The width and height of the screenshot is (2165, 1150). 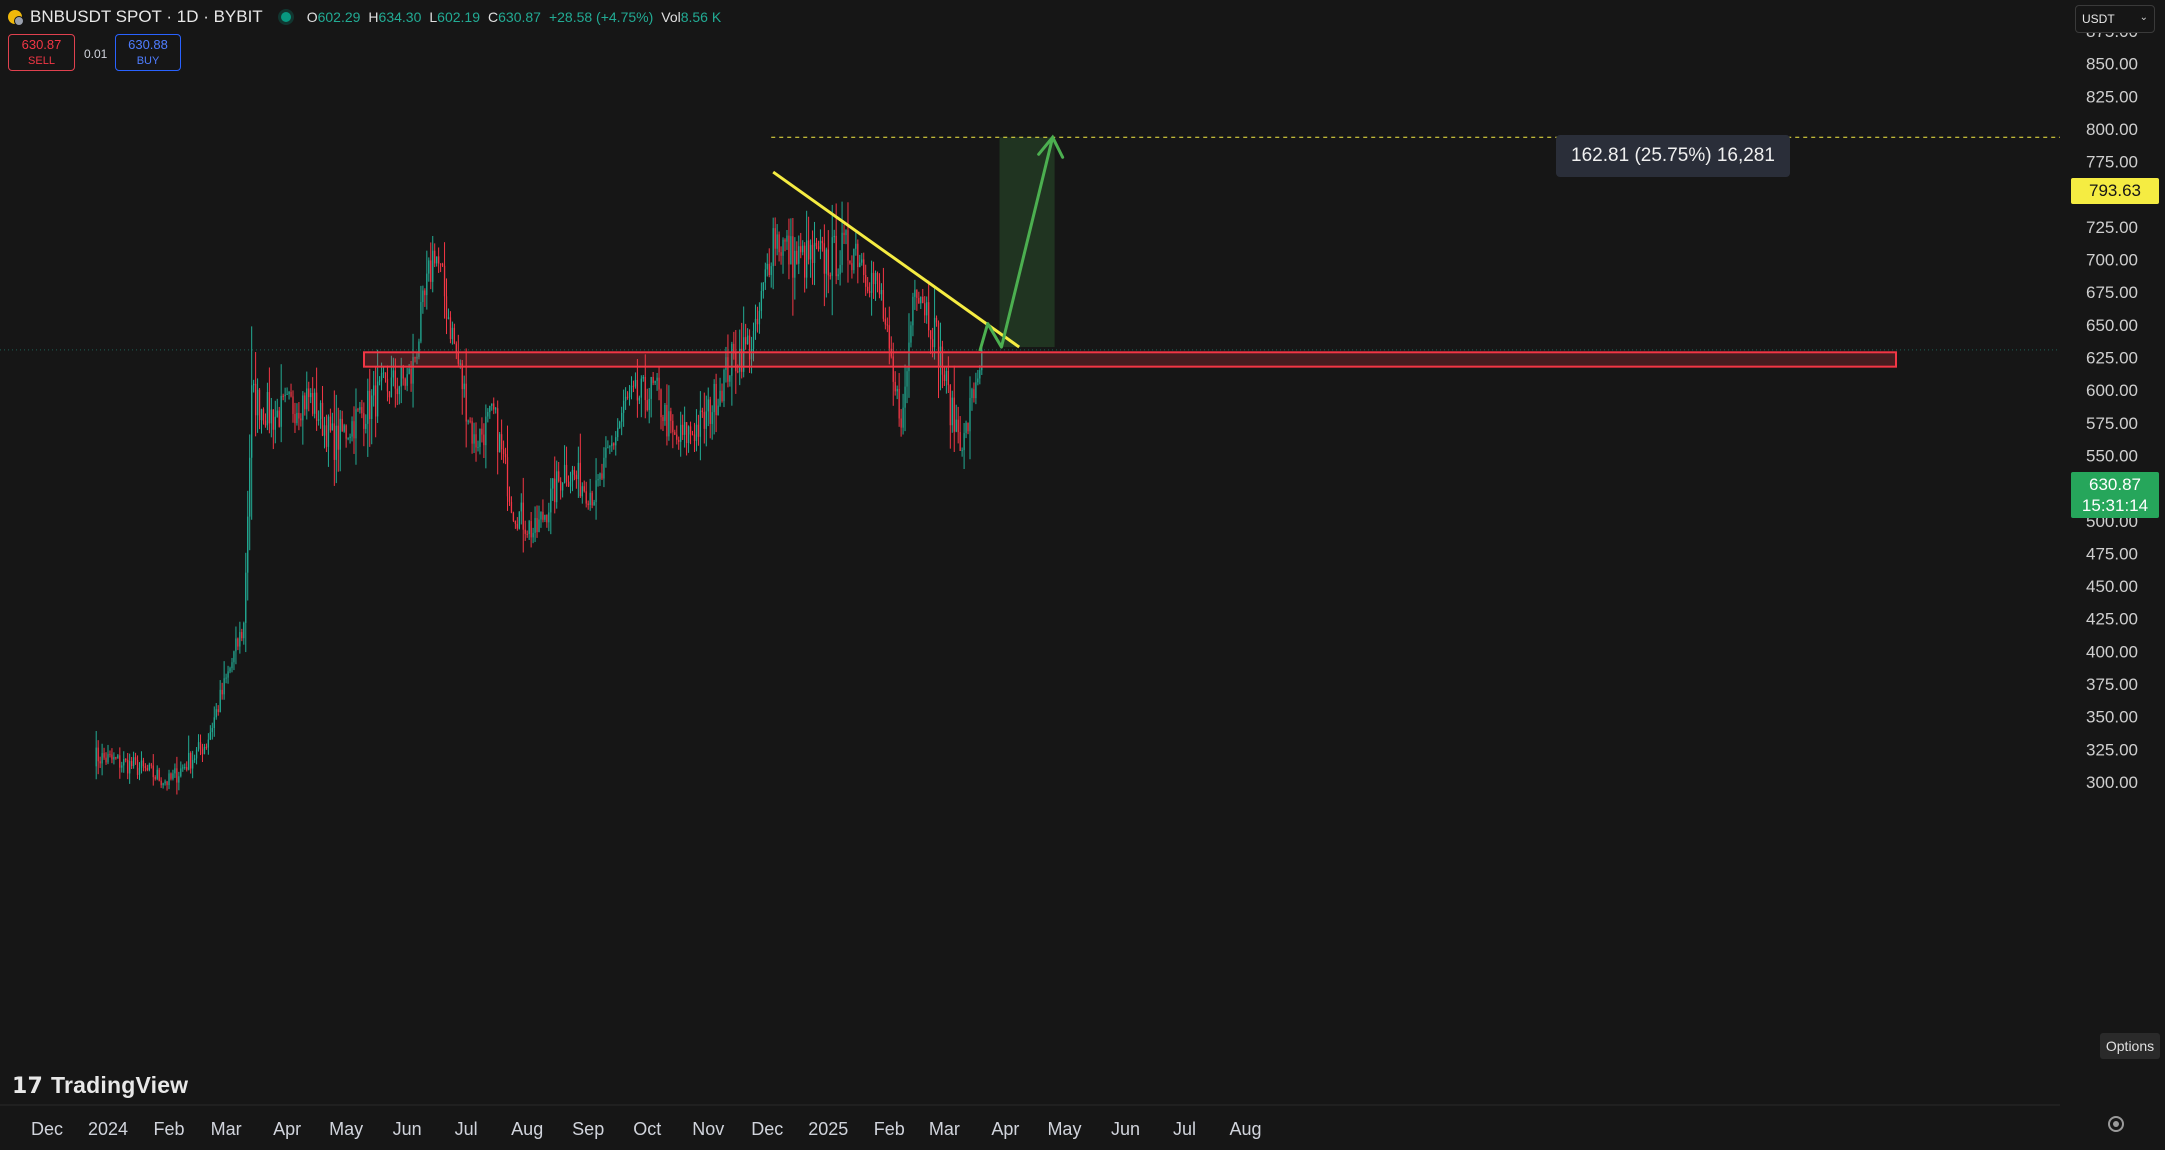 What do you see at coordinates (2130, 1046) in the screenshot?
I see `options-button: Options` at bounding box center [2130, 1046].